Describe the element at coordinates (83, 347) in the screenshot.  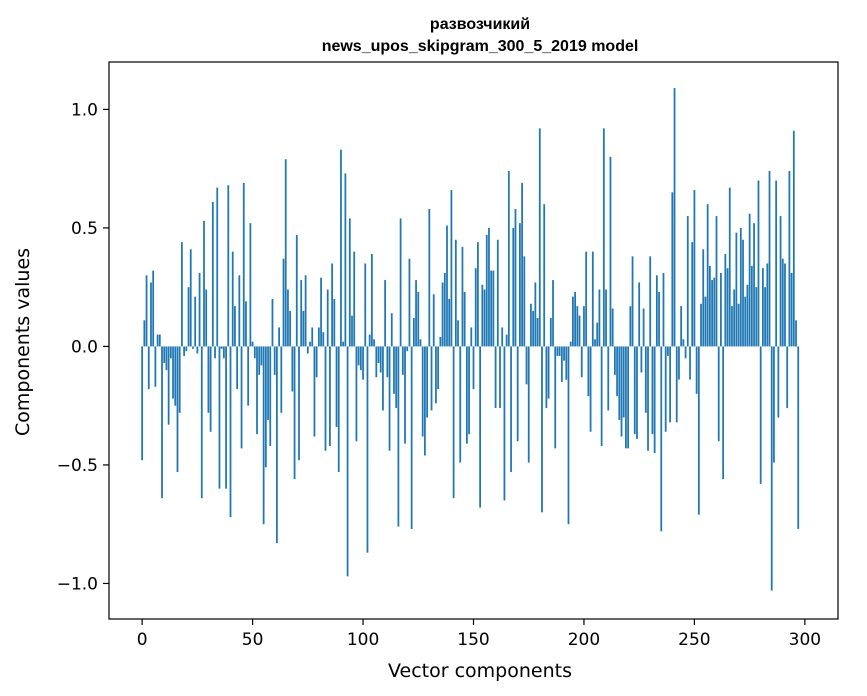
I see `y-axis-ticks: −1.0 −0.5 0.0 0.5 1.0` at that location.